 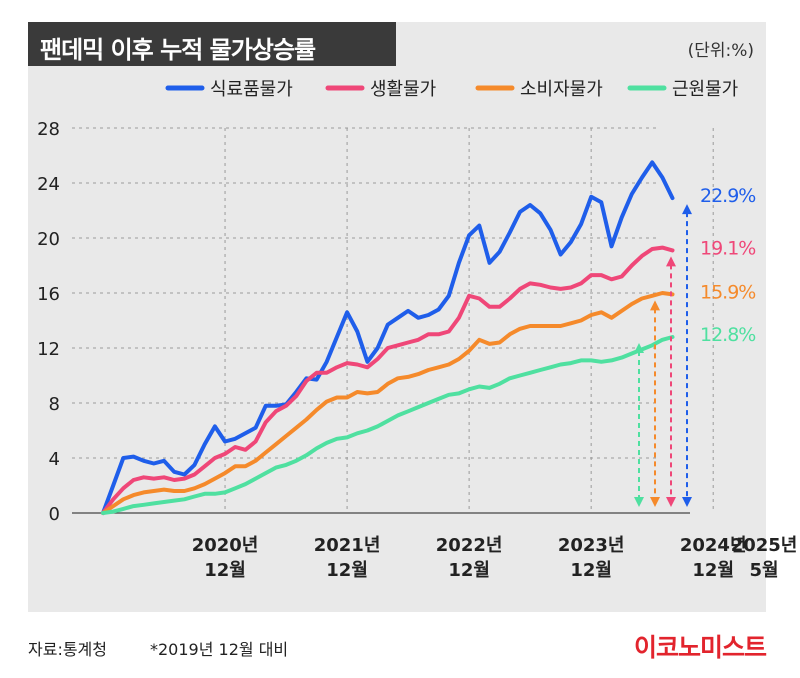 I want to click on legend-label: 소비자물가, so click(x=561, y=89).